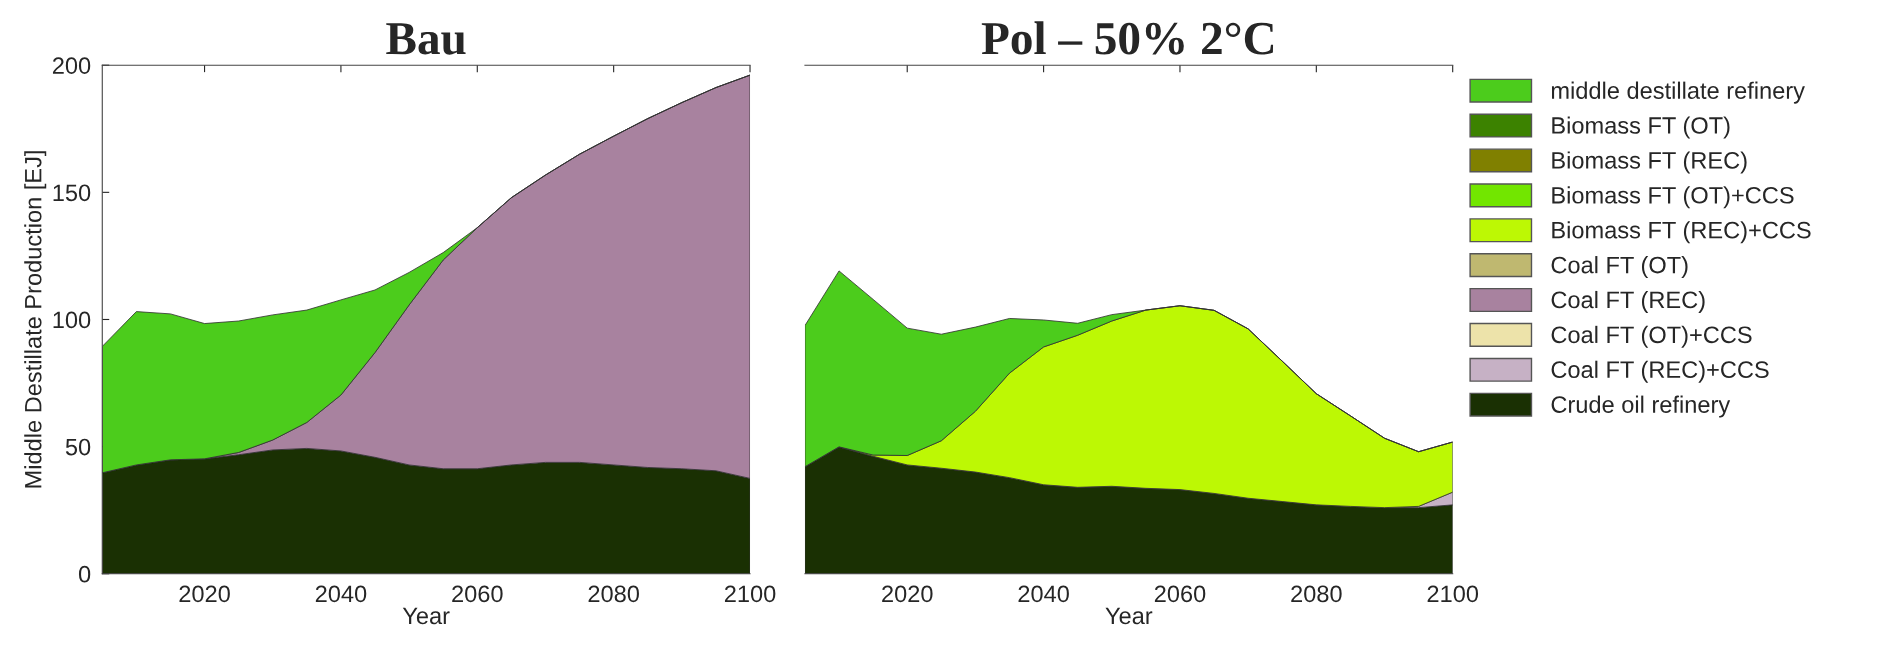  I want to click on y-tick-label: 150, so click(72, 193).